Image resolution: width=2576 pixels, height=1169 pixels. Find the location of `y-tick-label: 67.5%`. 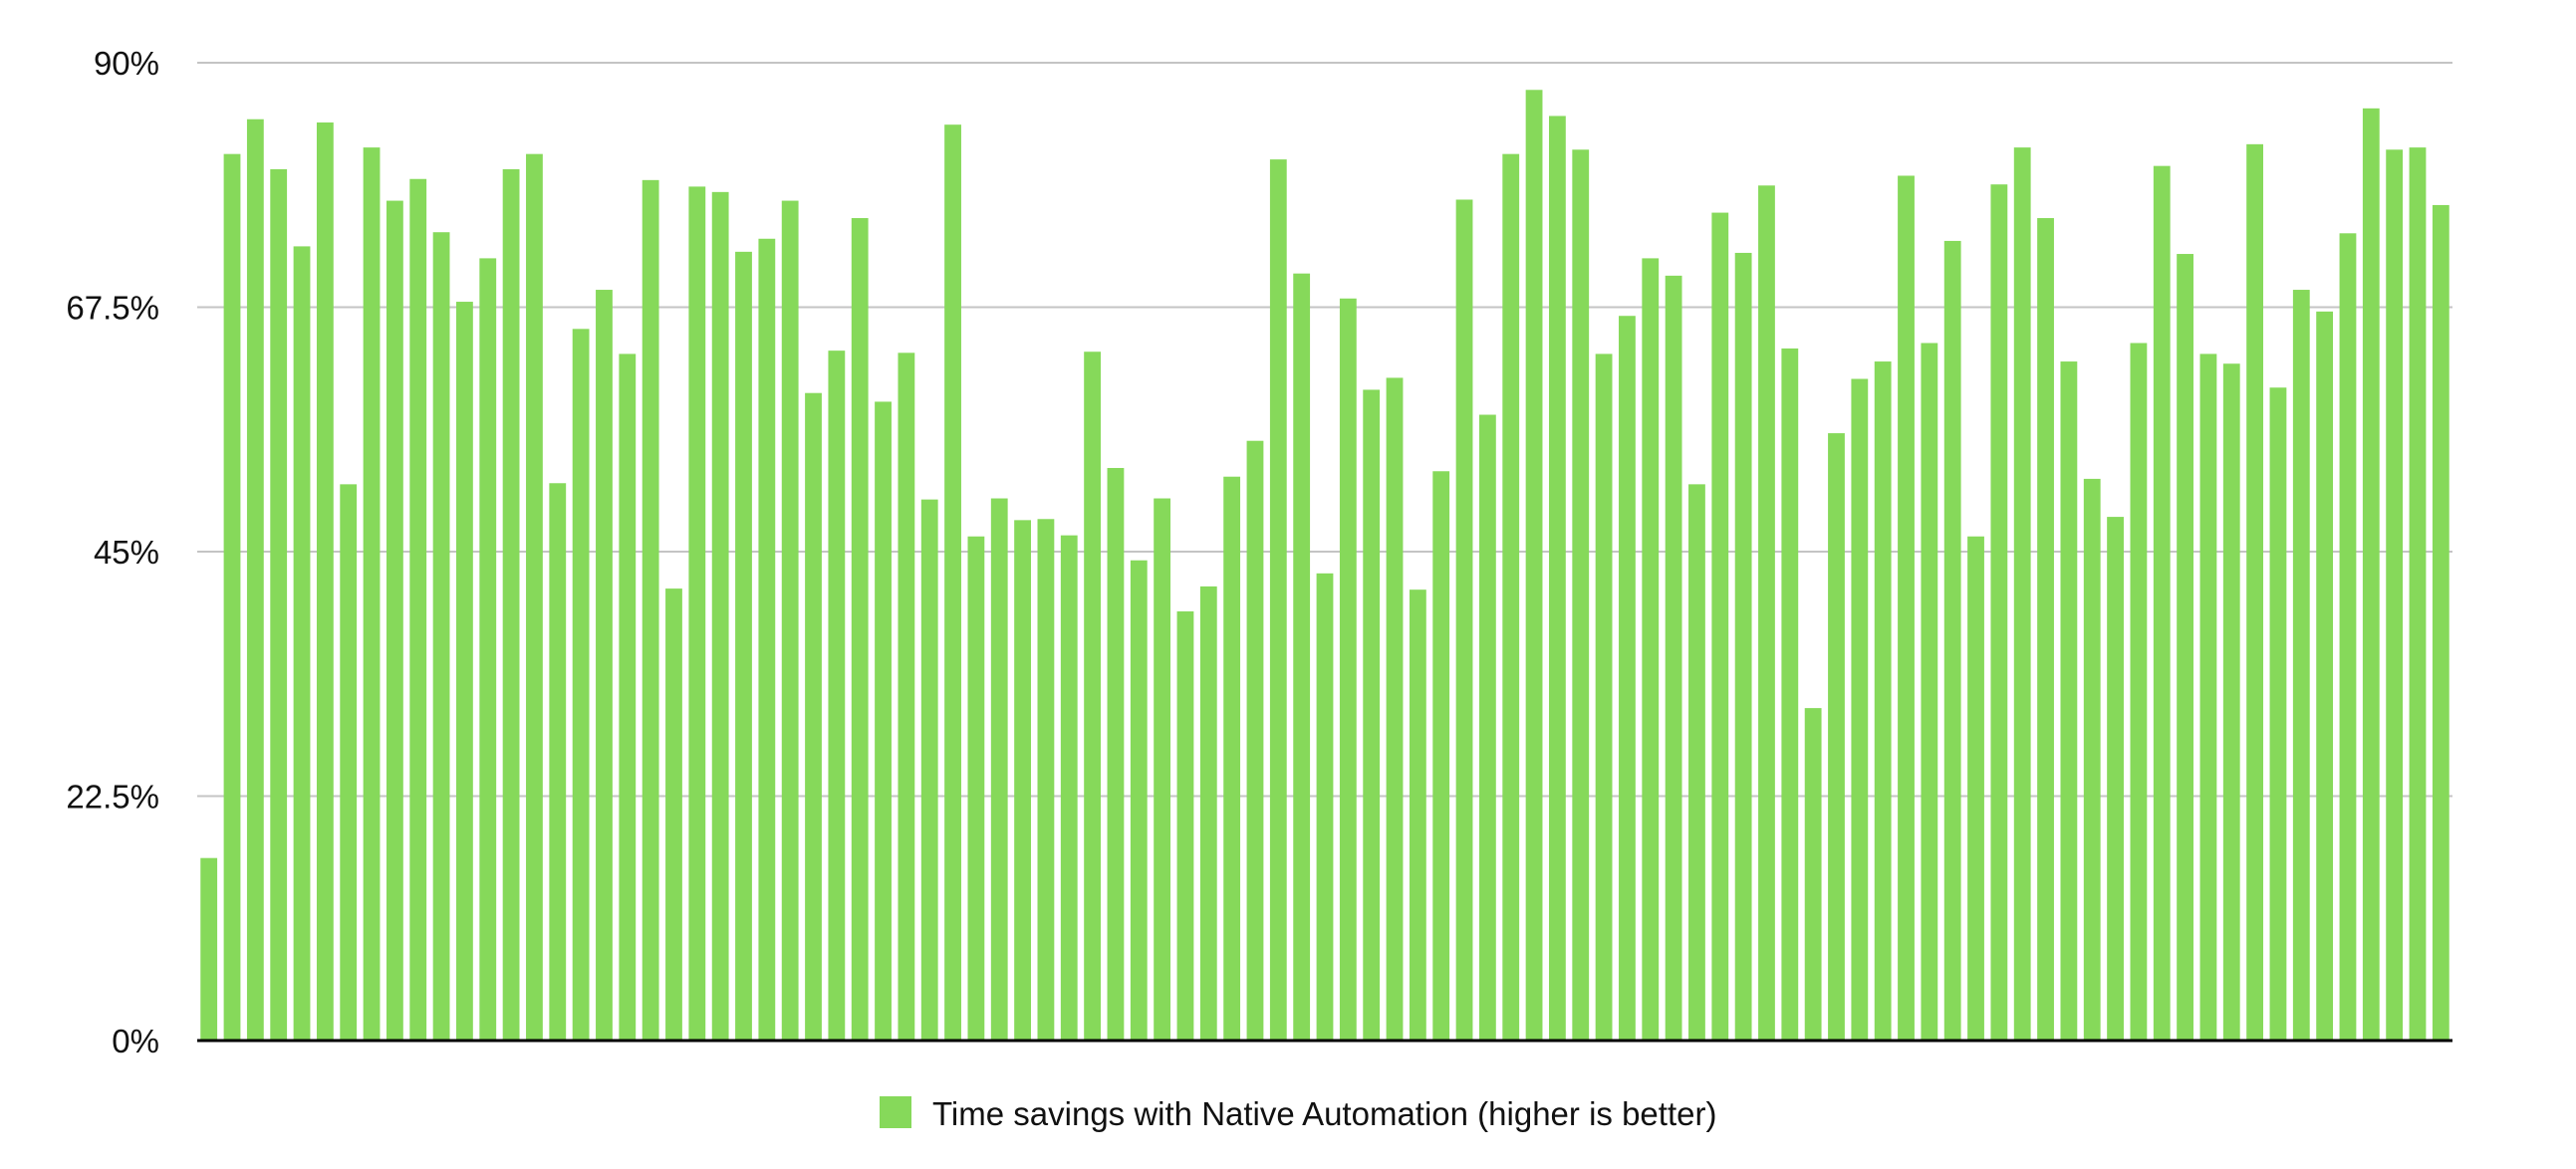

y-tick-label: 67.5% is located at coordinates (112, 308).